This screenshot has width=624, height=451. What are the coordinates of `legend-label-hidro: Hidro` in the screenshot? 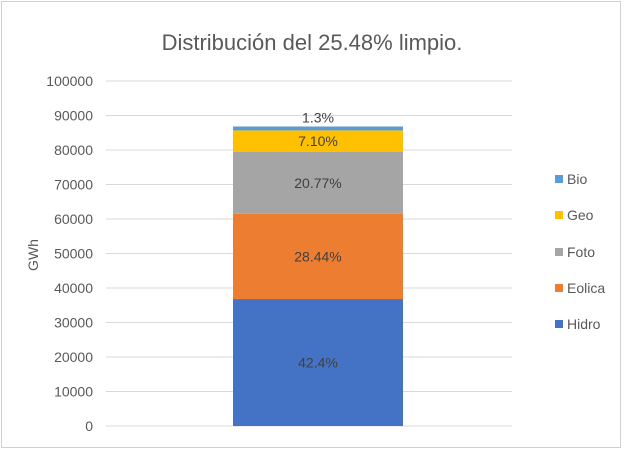 It's located at (584, 324).